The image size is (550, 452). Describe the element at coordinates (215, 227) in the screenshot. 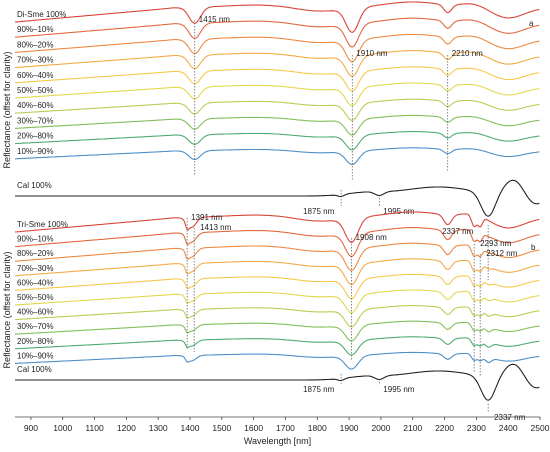

I see `annotation-label: 1413 nm` at that location.